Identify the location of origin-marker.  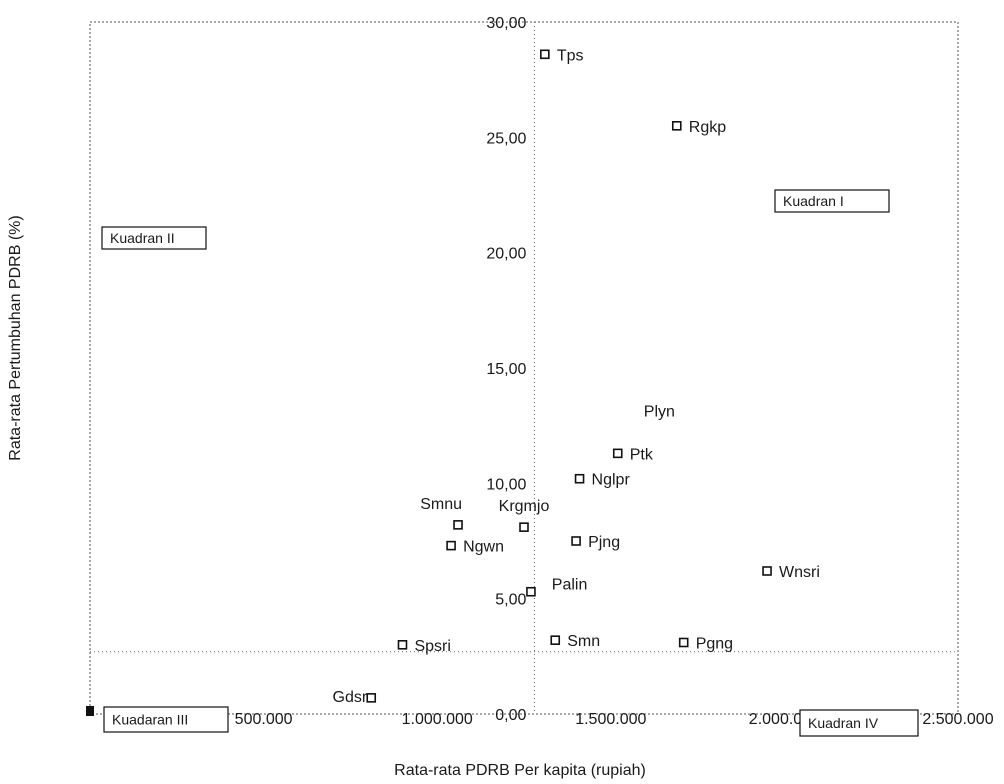
(90, 711).